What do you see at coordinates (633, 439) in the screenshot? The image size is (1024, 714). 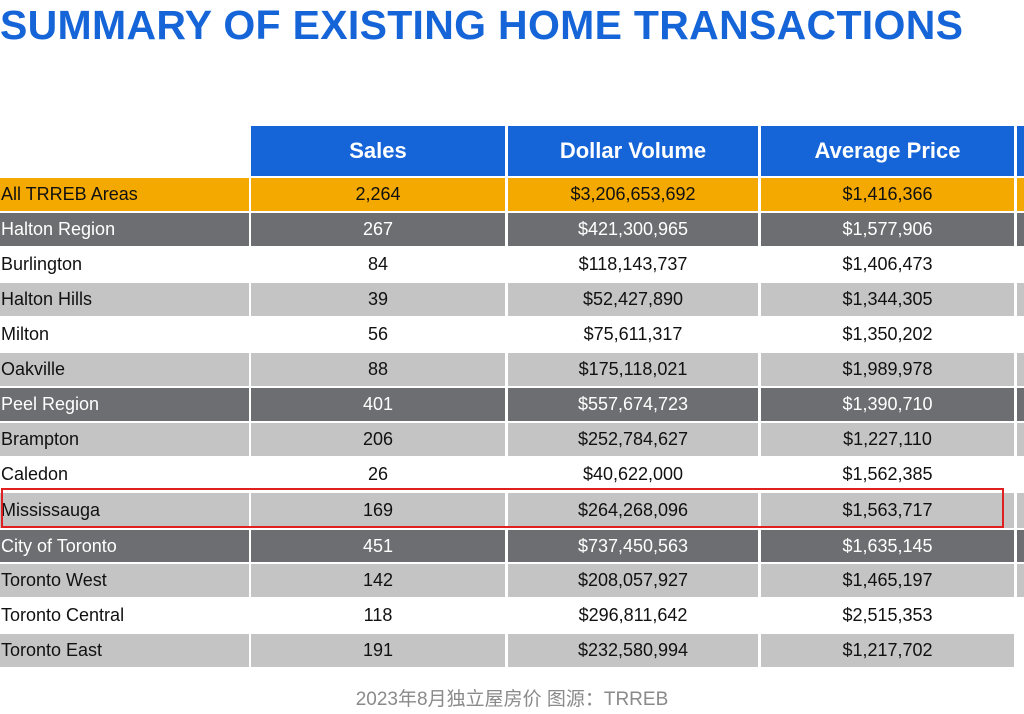 I see `dollar-volume-cell: $252,784,627` at bounding box center [633, 439].